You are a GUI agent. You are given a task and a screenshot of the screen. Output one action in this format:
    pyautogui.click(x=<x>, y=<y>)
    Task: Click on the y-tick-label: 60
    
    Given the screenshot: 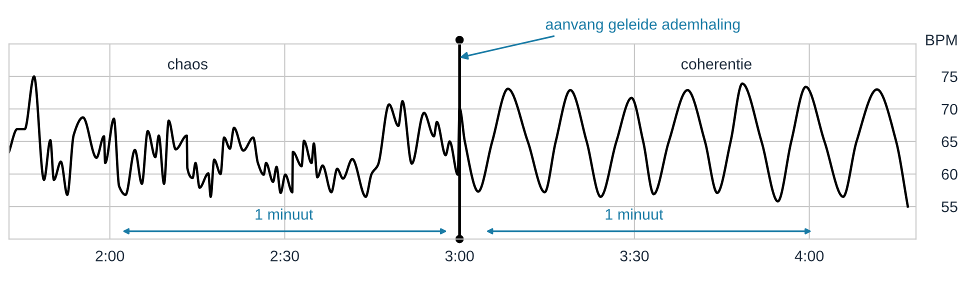 What is the action you would take?
    pyautogui.click(x=950, y=174)
    